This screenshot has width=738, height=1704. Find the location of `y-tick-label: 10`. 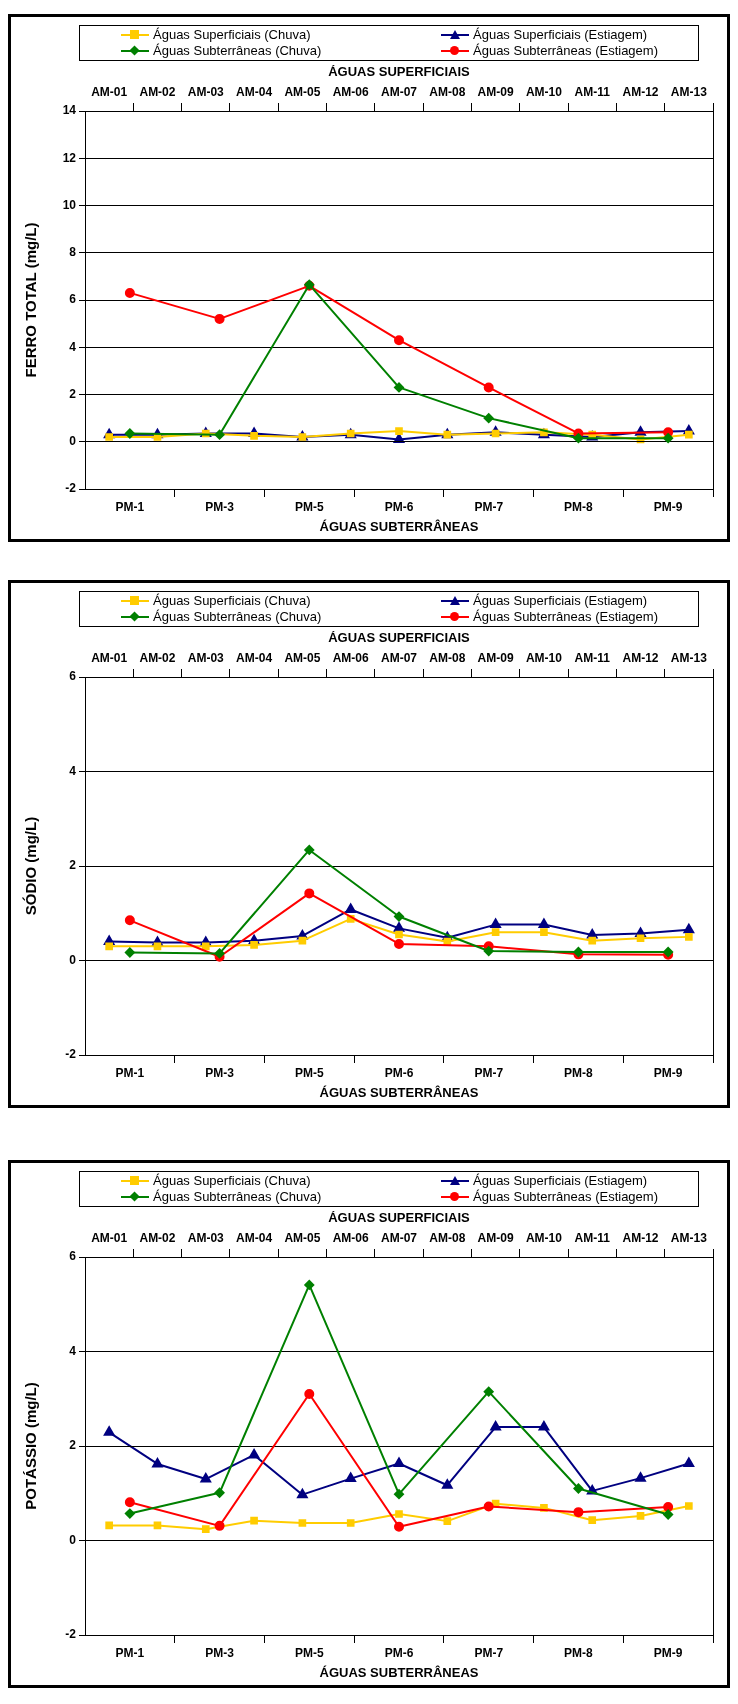

y-tick-label: 10 is located at coordinates (69, 204).